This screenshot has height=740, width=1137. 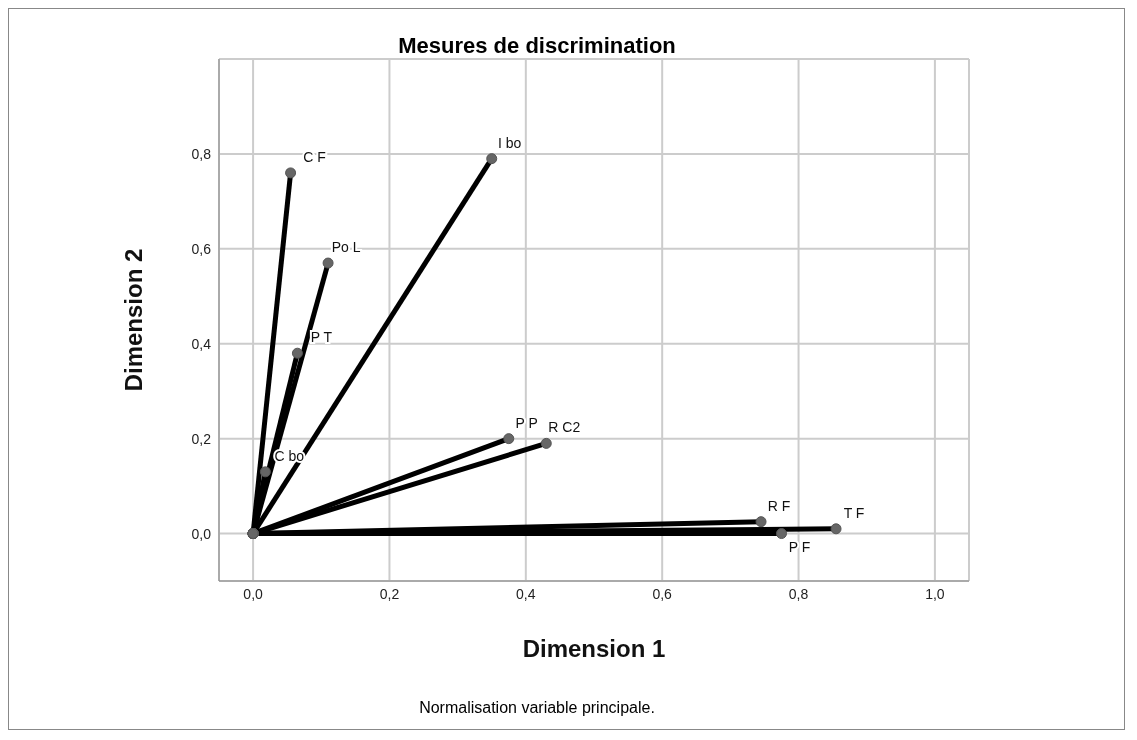 I want to click on annotation: R F, so click(x=779, y=505).